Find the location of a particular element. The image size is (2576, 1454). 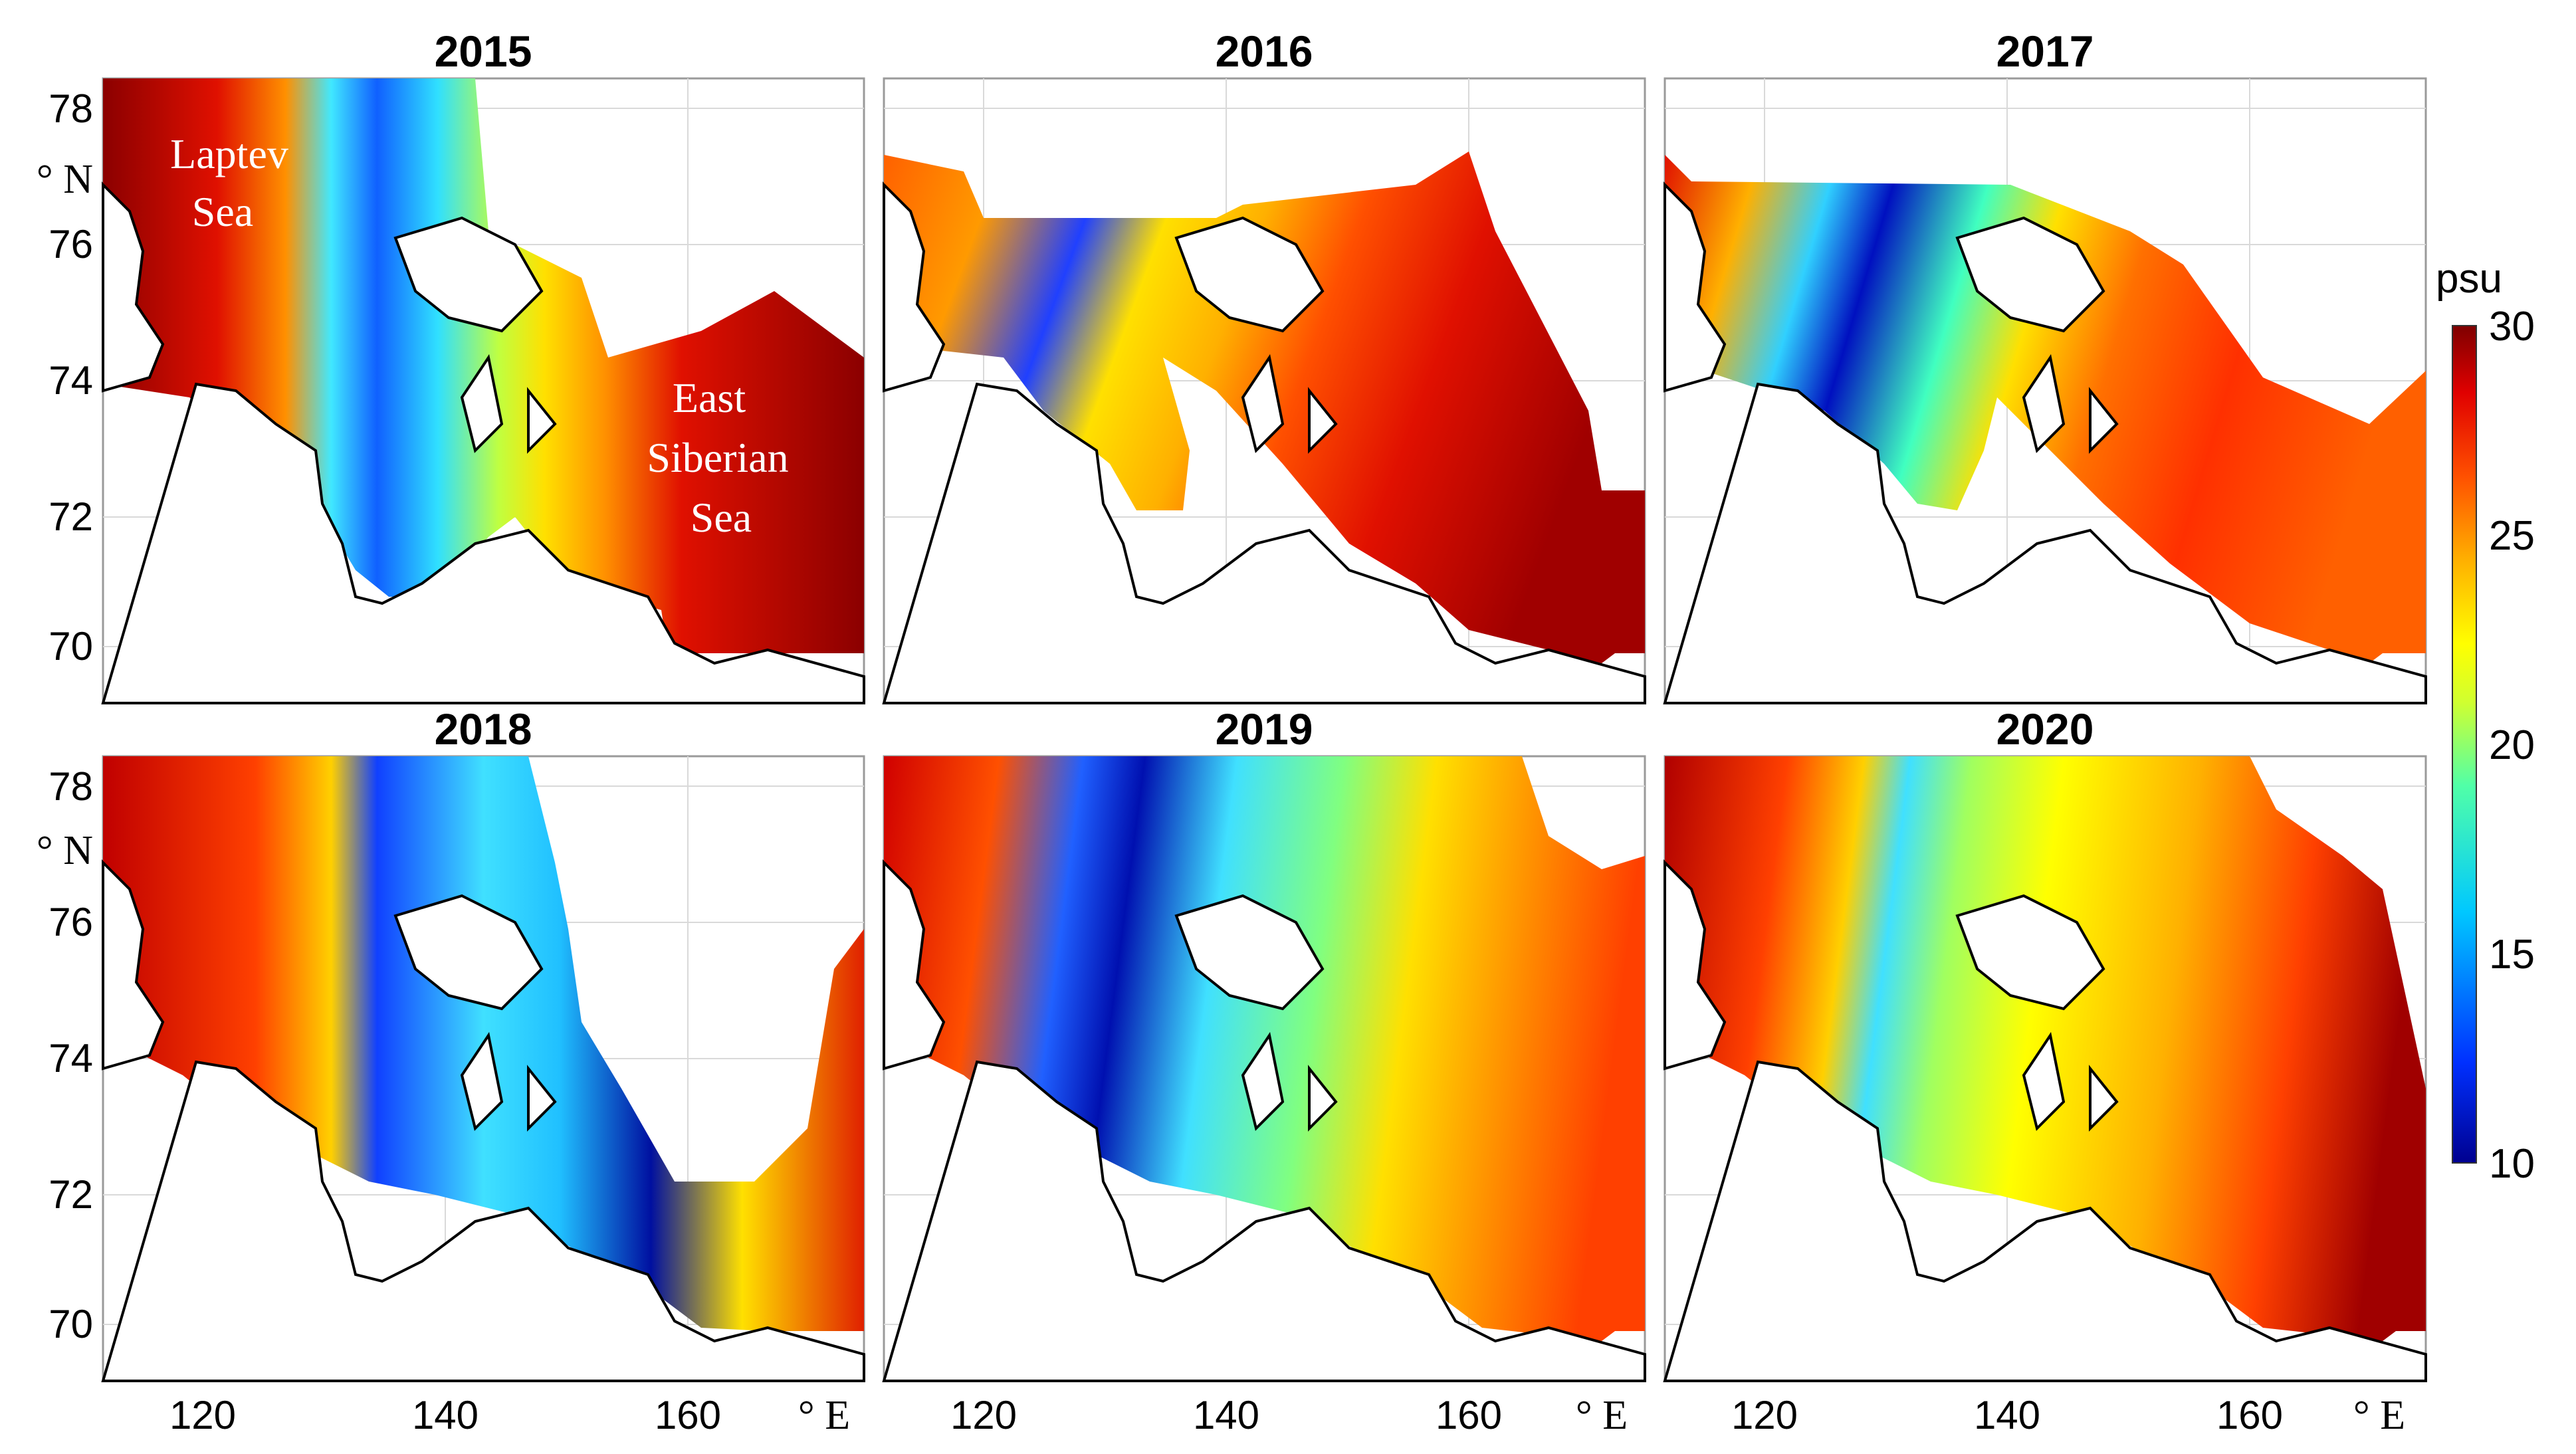

lon-axis-panel-2020: 120 140 160 ° E is located at coordinates (2068, 1415).